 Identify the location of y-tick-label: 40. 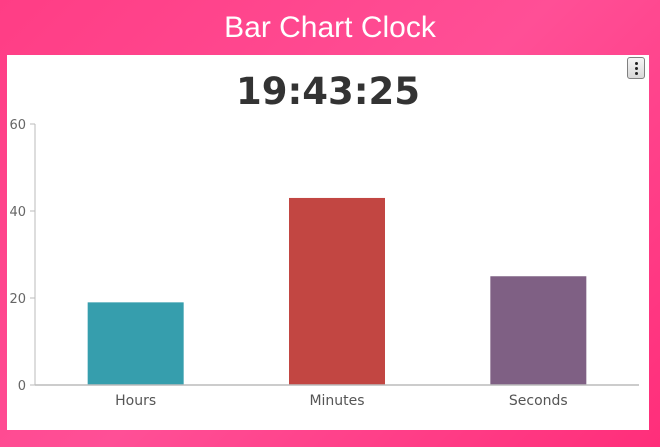
(17, 212).